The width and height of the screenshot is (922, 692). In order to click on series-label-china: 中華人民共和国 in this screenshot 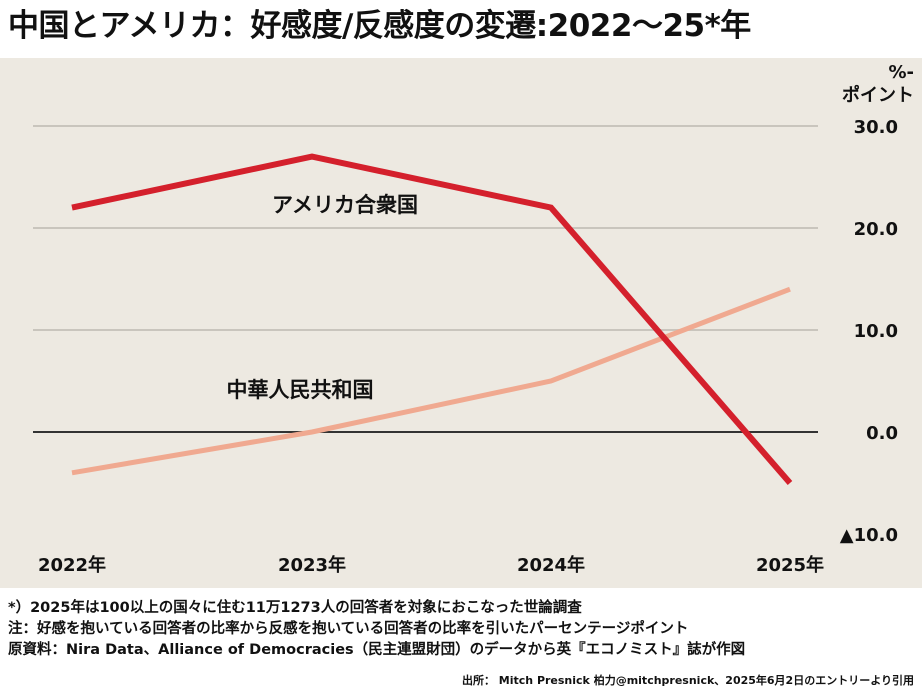, I will do `click(300, 390)`.